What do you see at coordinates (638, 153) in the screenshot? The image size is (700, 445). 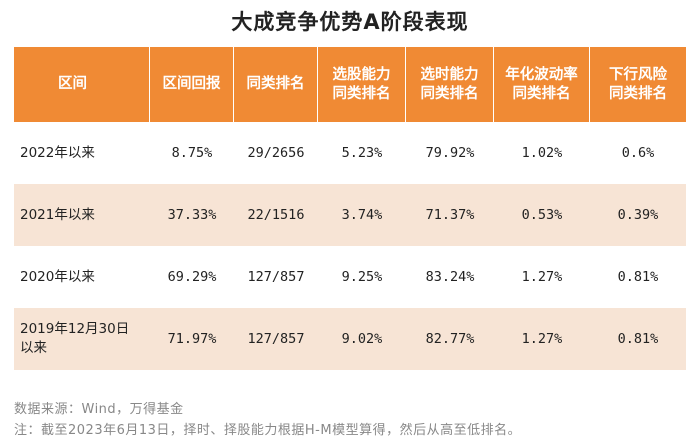 I see `downside-risk-cell: 0.6%` at bounding box center [638, 153].